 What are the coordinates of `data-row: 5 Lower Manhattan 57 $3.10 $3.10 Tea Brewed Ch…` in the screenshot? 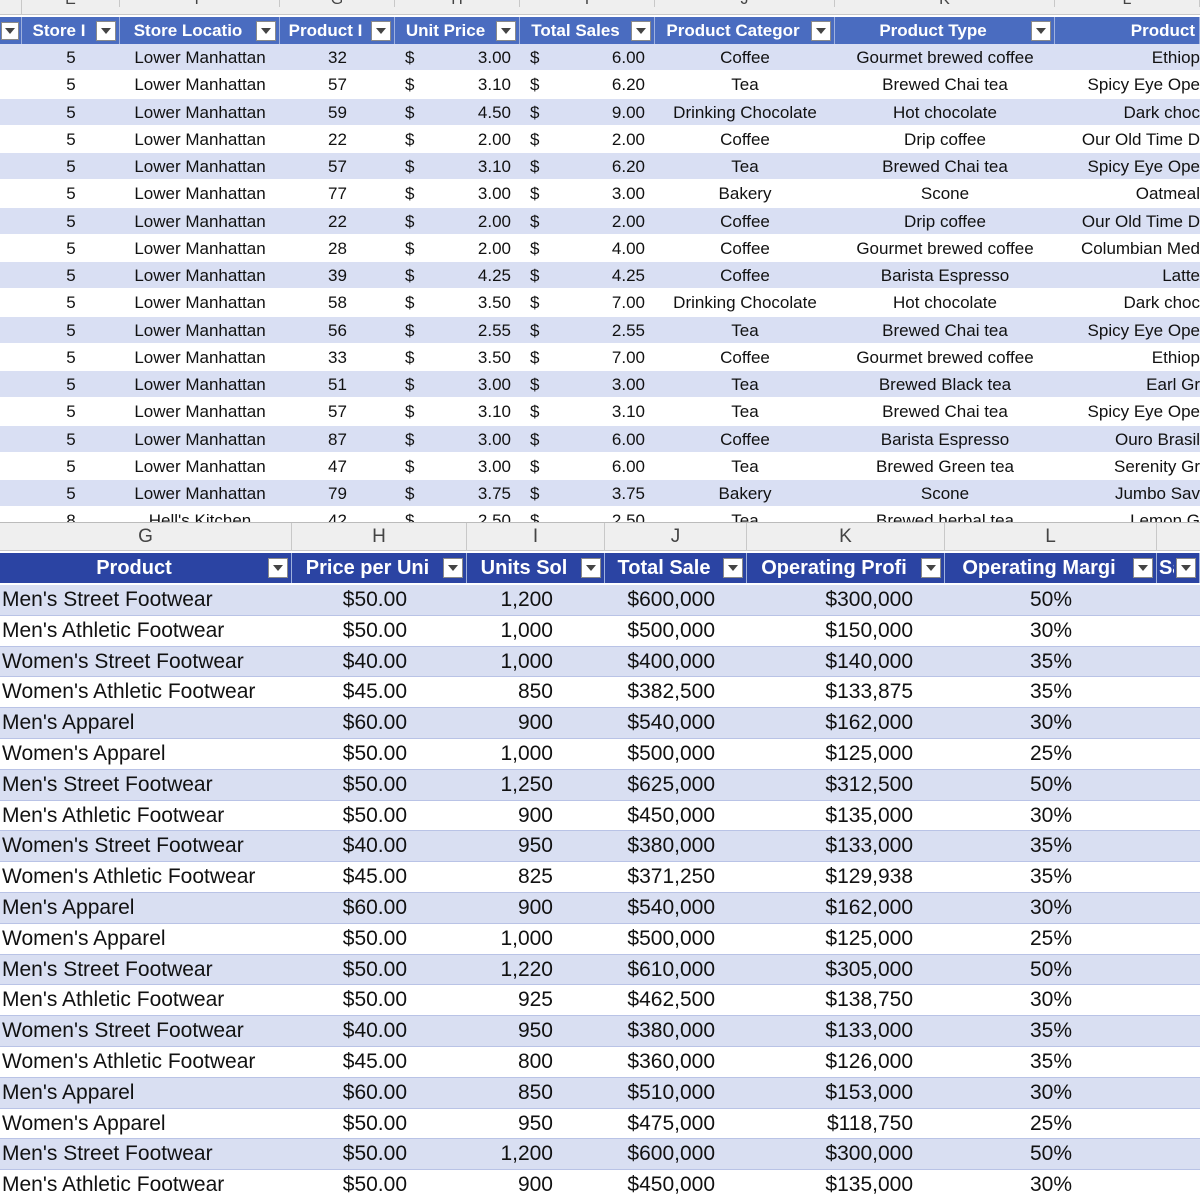 It's located at (600, 412).